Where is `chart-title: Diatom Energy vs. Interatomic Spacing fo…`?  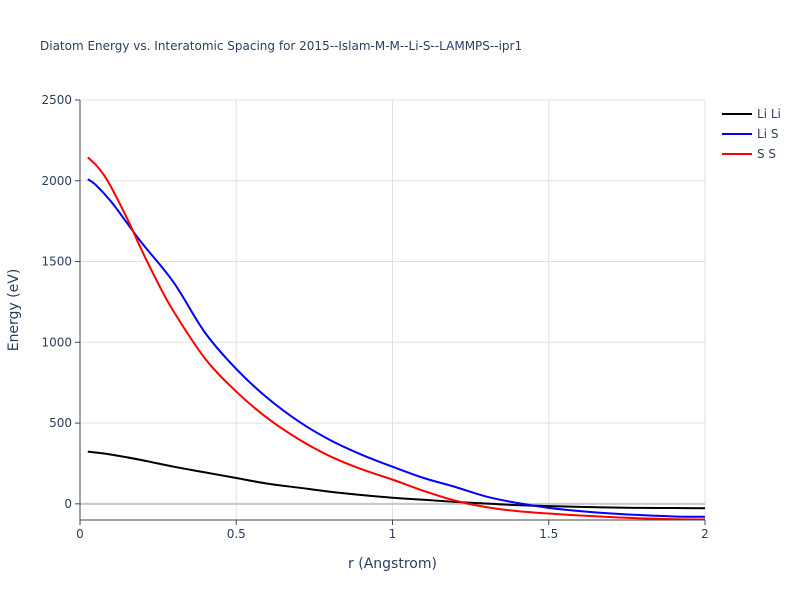 chart-title: Diatom Energy vs. Interatomic Spacing fo… is located at coordinates (281, 46).